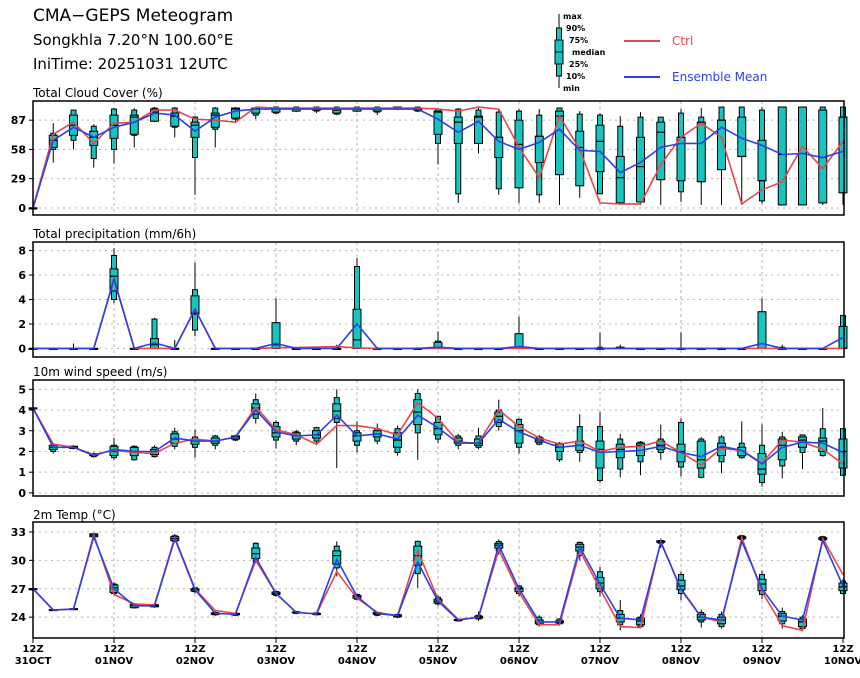 The width and height of the screenshot is (860, 678). What do you see at coordinates (22, 389) in the screenshot?
I see `y-tick-label: 5` at bounding box center [22, 389].